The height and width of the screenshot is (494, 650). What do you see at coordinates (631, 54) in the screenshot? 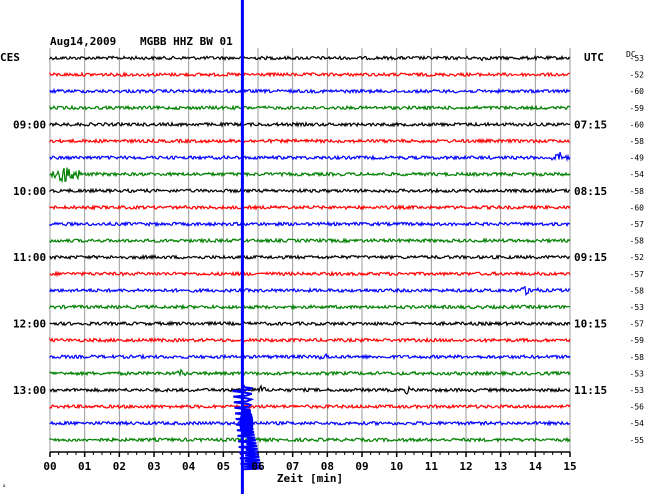
I see `dc-header: DC` at bounding box center [631, 54].